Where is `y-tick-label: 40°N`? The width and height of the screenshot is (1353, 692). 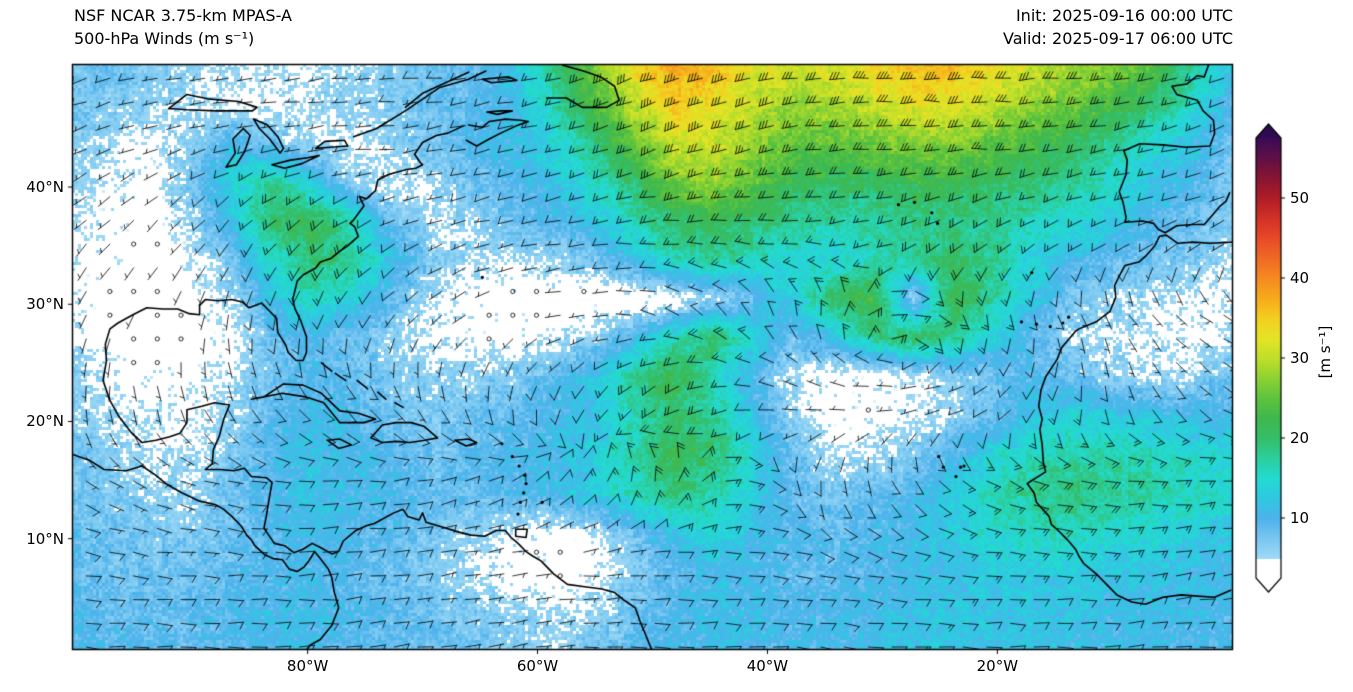
y-tick-label: 40°N is located at coordinates (45, 187).